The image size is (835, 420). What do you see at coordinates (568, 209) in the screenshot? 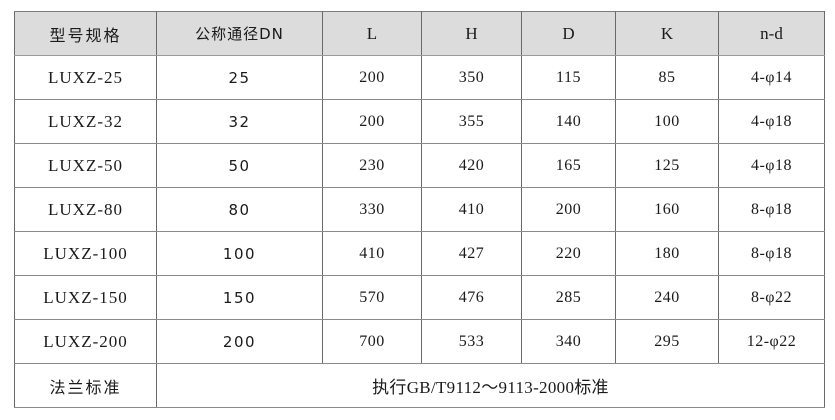
I see `cell-d: 200` at bounding box center [568, 209].